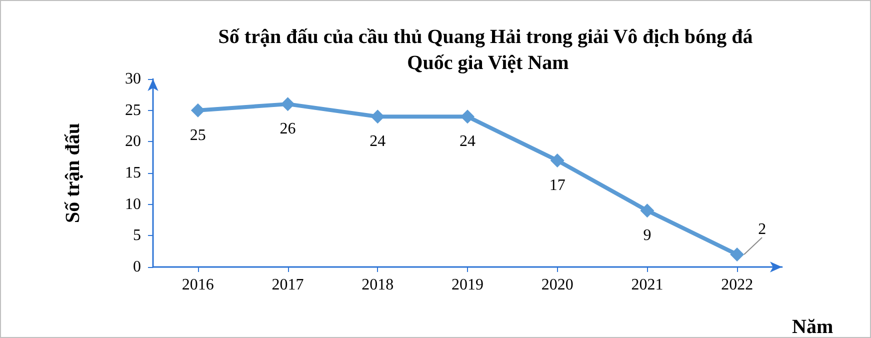 This screenshot has height=338, width=871. I want to click on y-tick-label: 10, so click(133, 204).